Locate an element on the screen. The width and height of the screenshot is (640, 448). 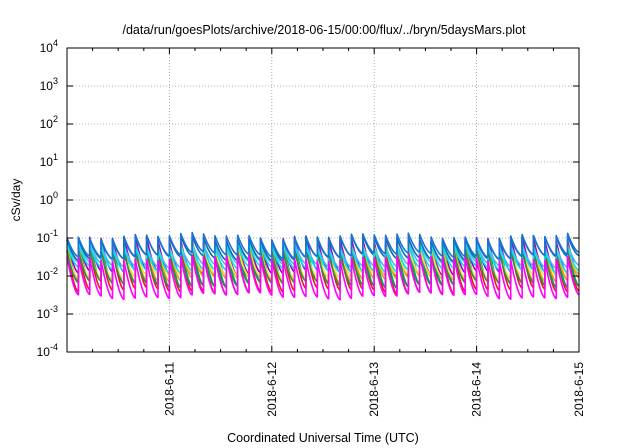
y-tick-label: 10⁻⁴ is located at coordinates (47, 350).